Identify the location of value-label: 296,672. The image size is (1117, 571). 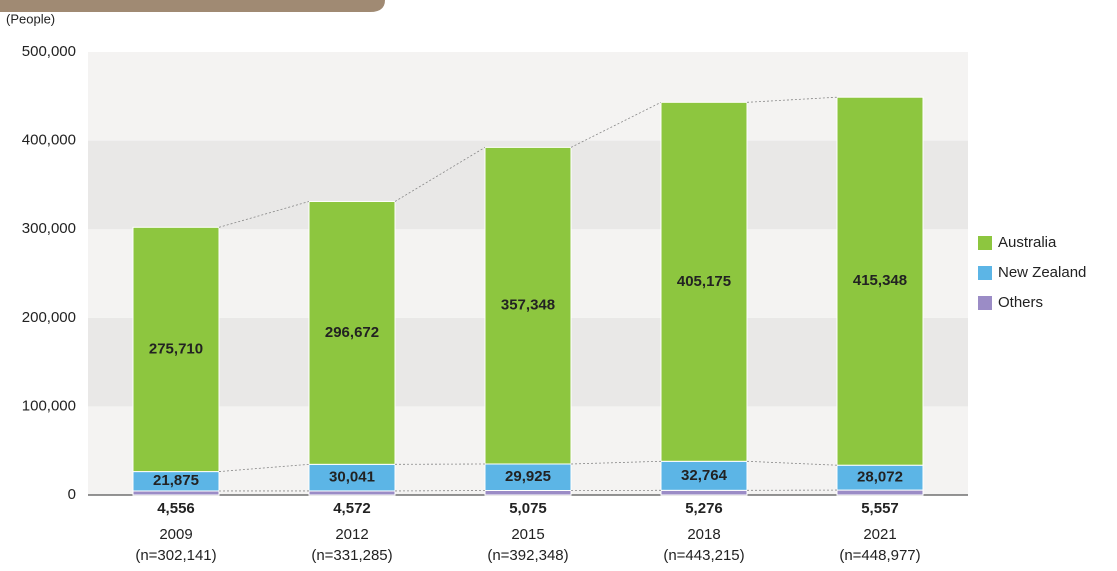
(352, 332).